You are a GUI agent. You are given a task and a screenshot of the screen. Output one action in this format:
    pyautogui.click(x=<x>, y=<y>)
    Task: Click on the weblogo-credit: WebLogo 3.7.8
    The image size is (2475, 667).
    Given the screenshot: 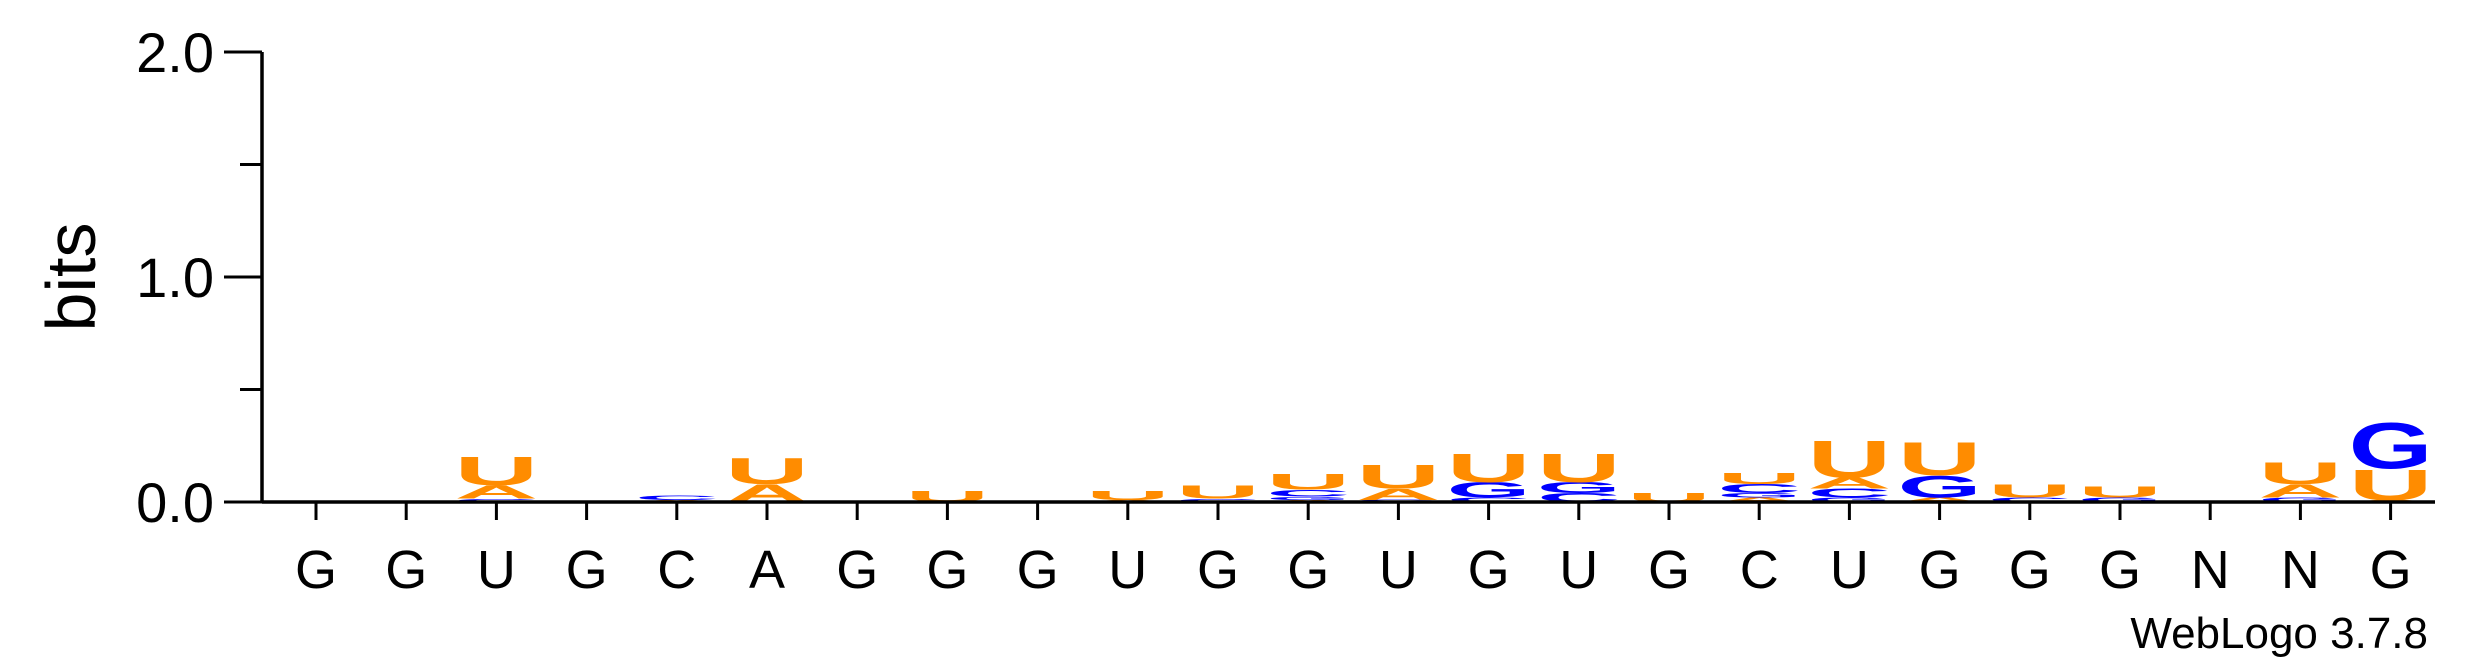 What is the action you would take?
    pyautogui.click(x=2279, y=633)
    